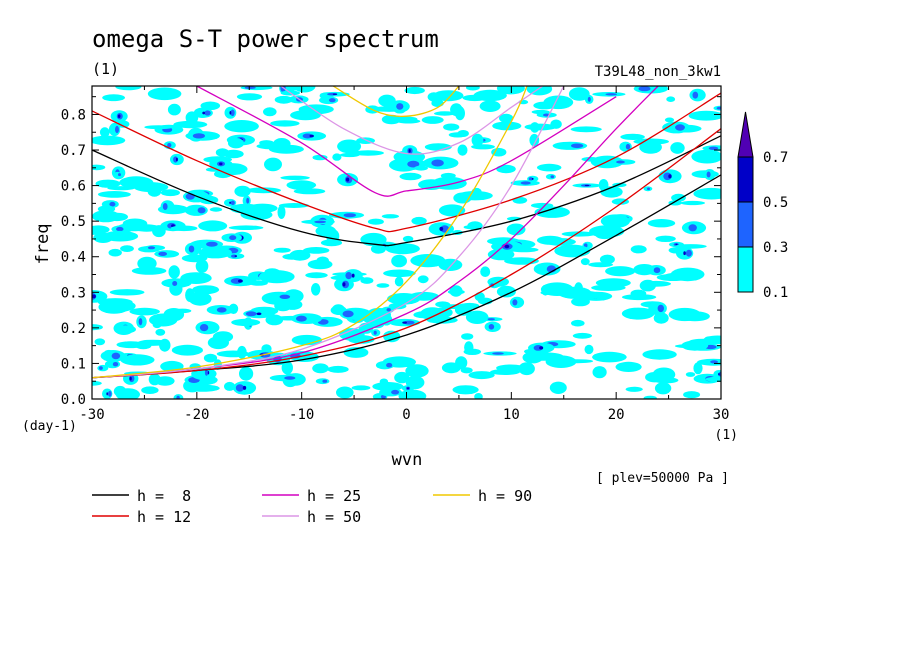  What do you see at coordinates (406, 191) in the screenshot?
I see `series-line` at bounding box center [406, 191].